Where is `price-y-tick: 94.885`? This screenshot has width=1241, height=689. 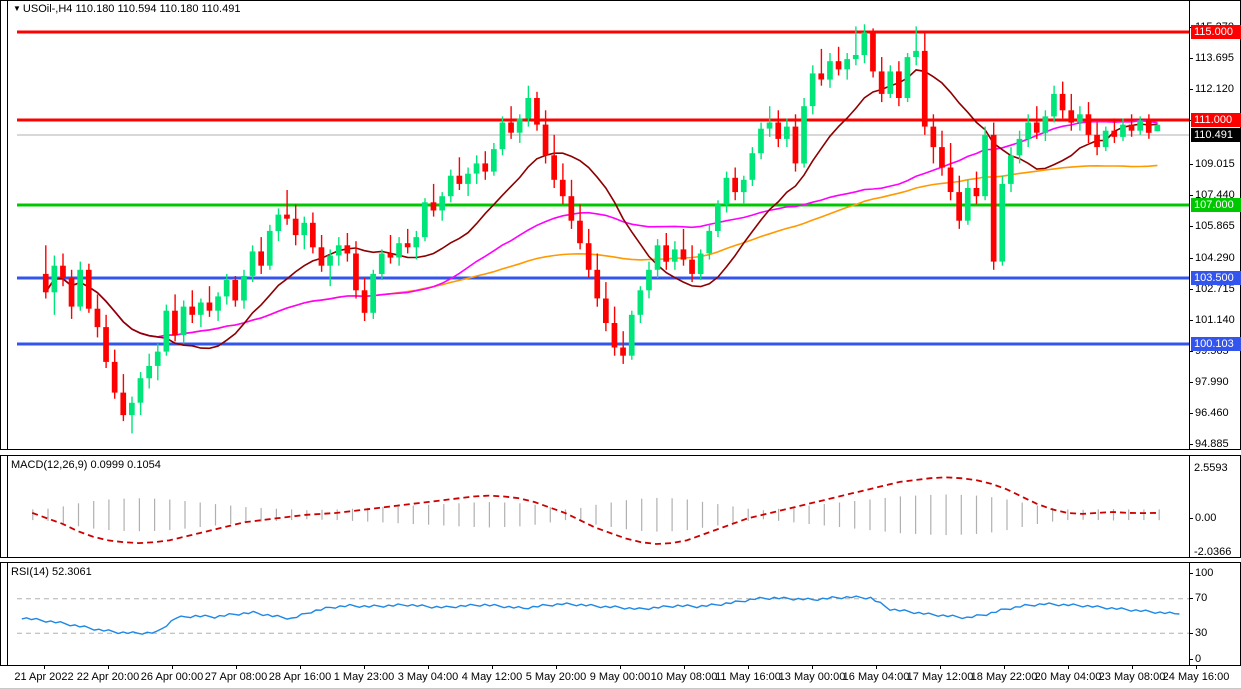
price-y-tick: 94.885 is located at coordinates (1209, 444).